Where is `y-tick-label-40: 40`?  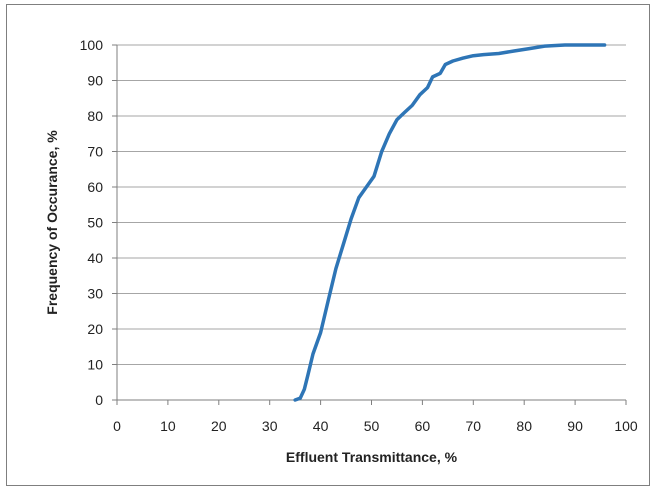
y-tick-label-40: 40 is located at coordinates (95, 258).